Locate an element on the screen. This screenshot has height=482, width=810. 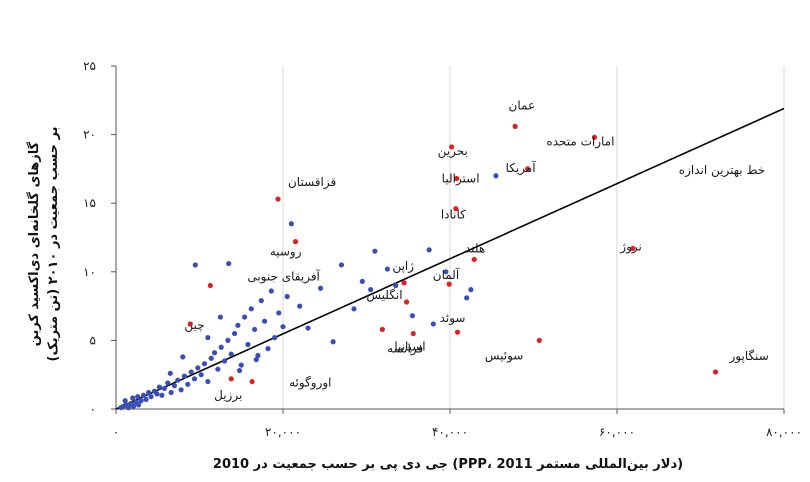
point-label: سوئد is located at coordinates (453, 318).